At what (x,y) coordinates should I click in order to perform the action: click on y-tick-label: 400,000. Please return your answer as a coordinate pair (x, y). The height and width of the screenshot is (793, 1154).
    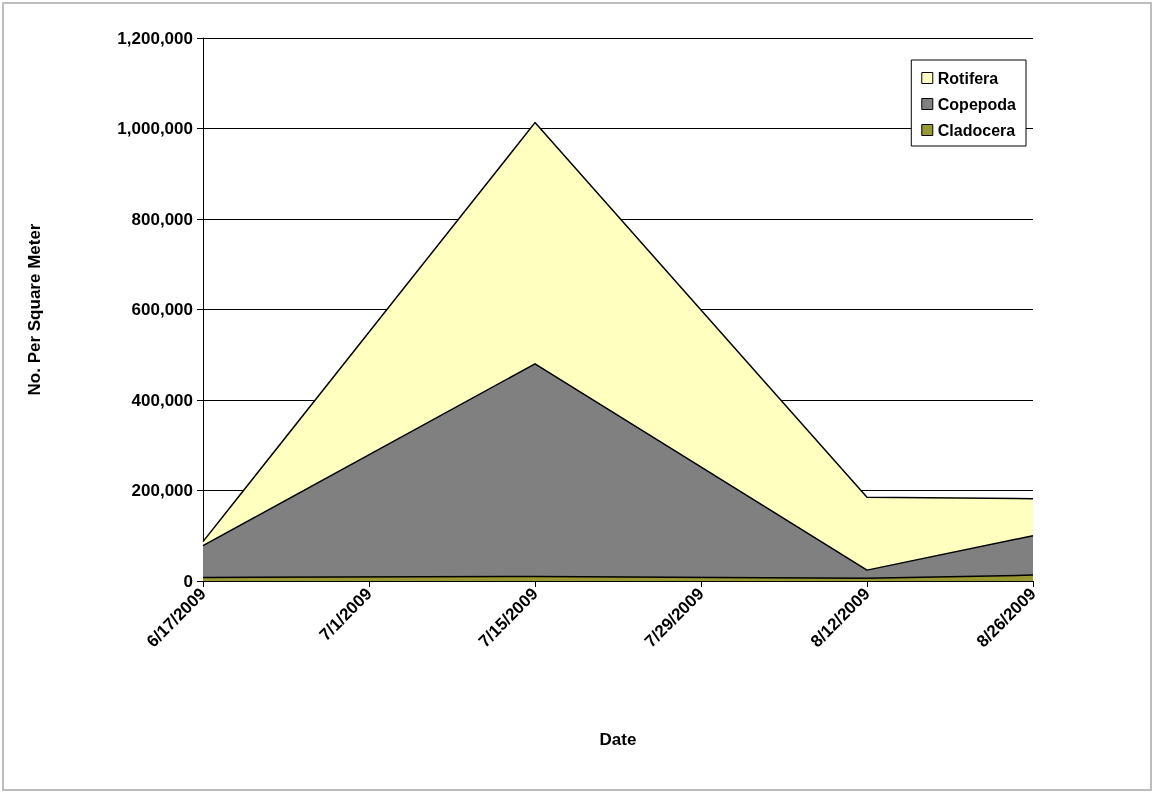
    Looking at the image, I should click on (162, 400).